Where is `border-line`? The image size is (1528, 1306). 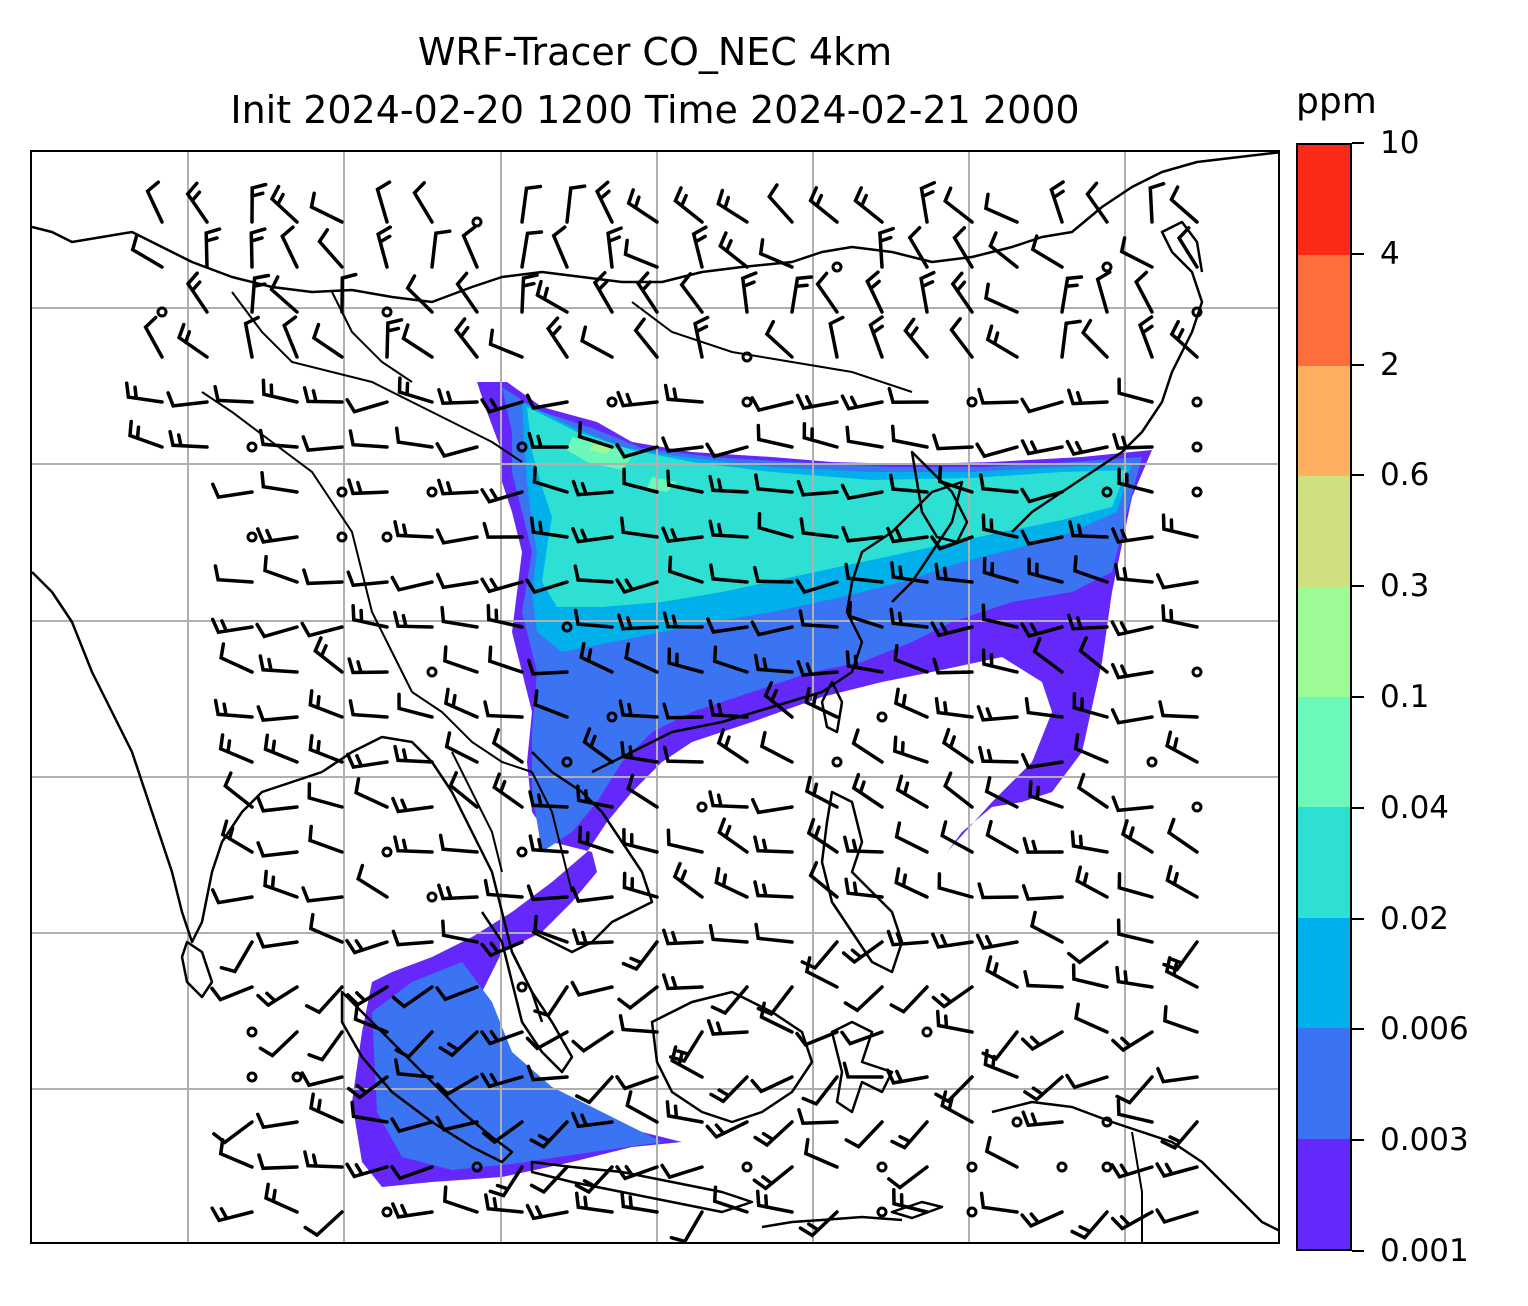
border-line is located at coordinates (772, 347).